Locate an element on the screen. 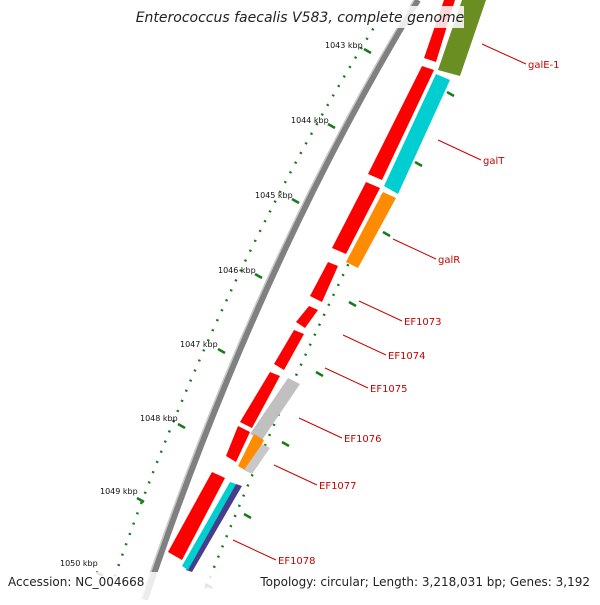 Image resolution: width=600 pixels, height=605 pixels. kbp-label: 1050 kbp is located at coordinates (79, 563).